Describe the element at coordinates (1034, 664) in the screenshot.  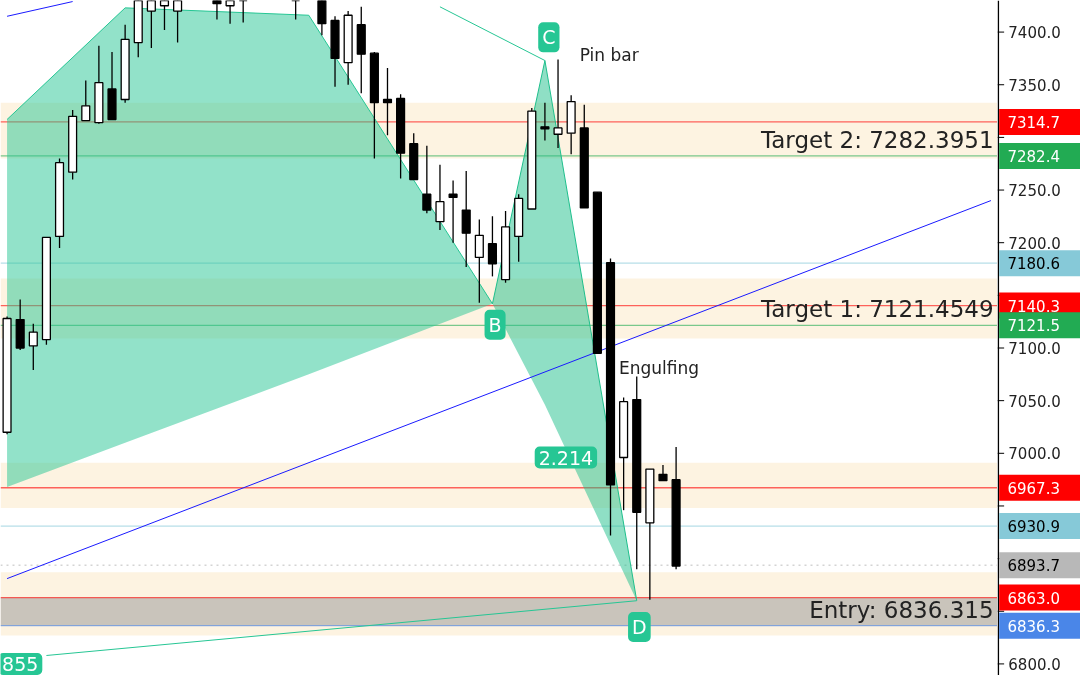
I see `y-tick-label: 6800.0` at that location.